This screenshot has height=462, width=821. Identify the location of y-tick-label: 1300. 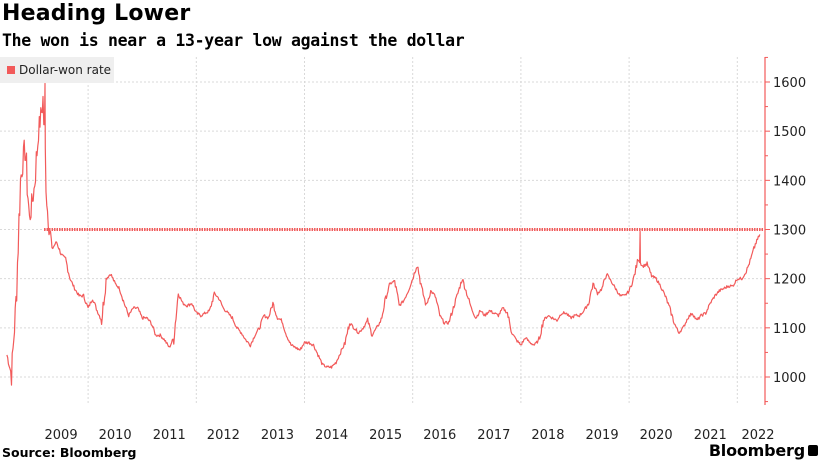
(789, 231).